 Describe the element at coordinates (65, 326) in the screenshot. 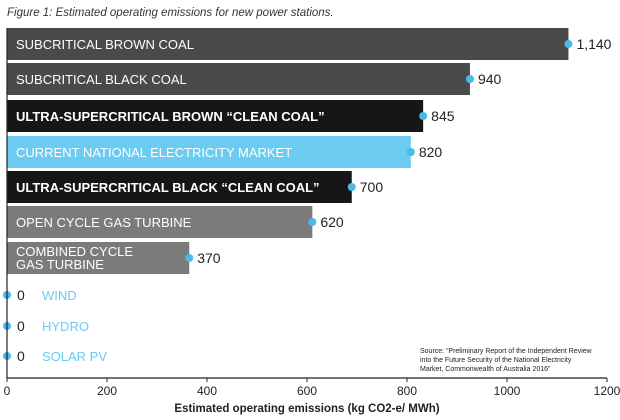

I see `category-label: HYDRO` at that location.